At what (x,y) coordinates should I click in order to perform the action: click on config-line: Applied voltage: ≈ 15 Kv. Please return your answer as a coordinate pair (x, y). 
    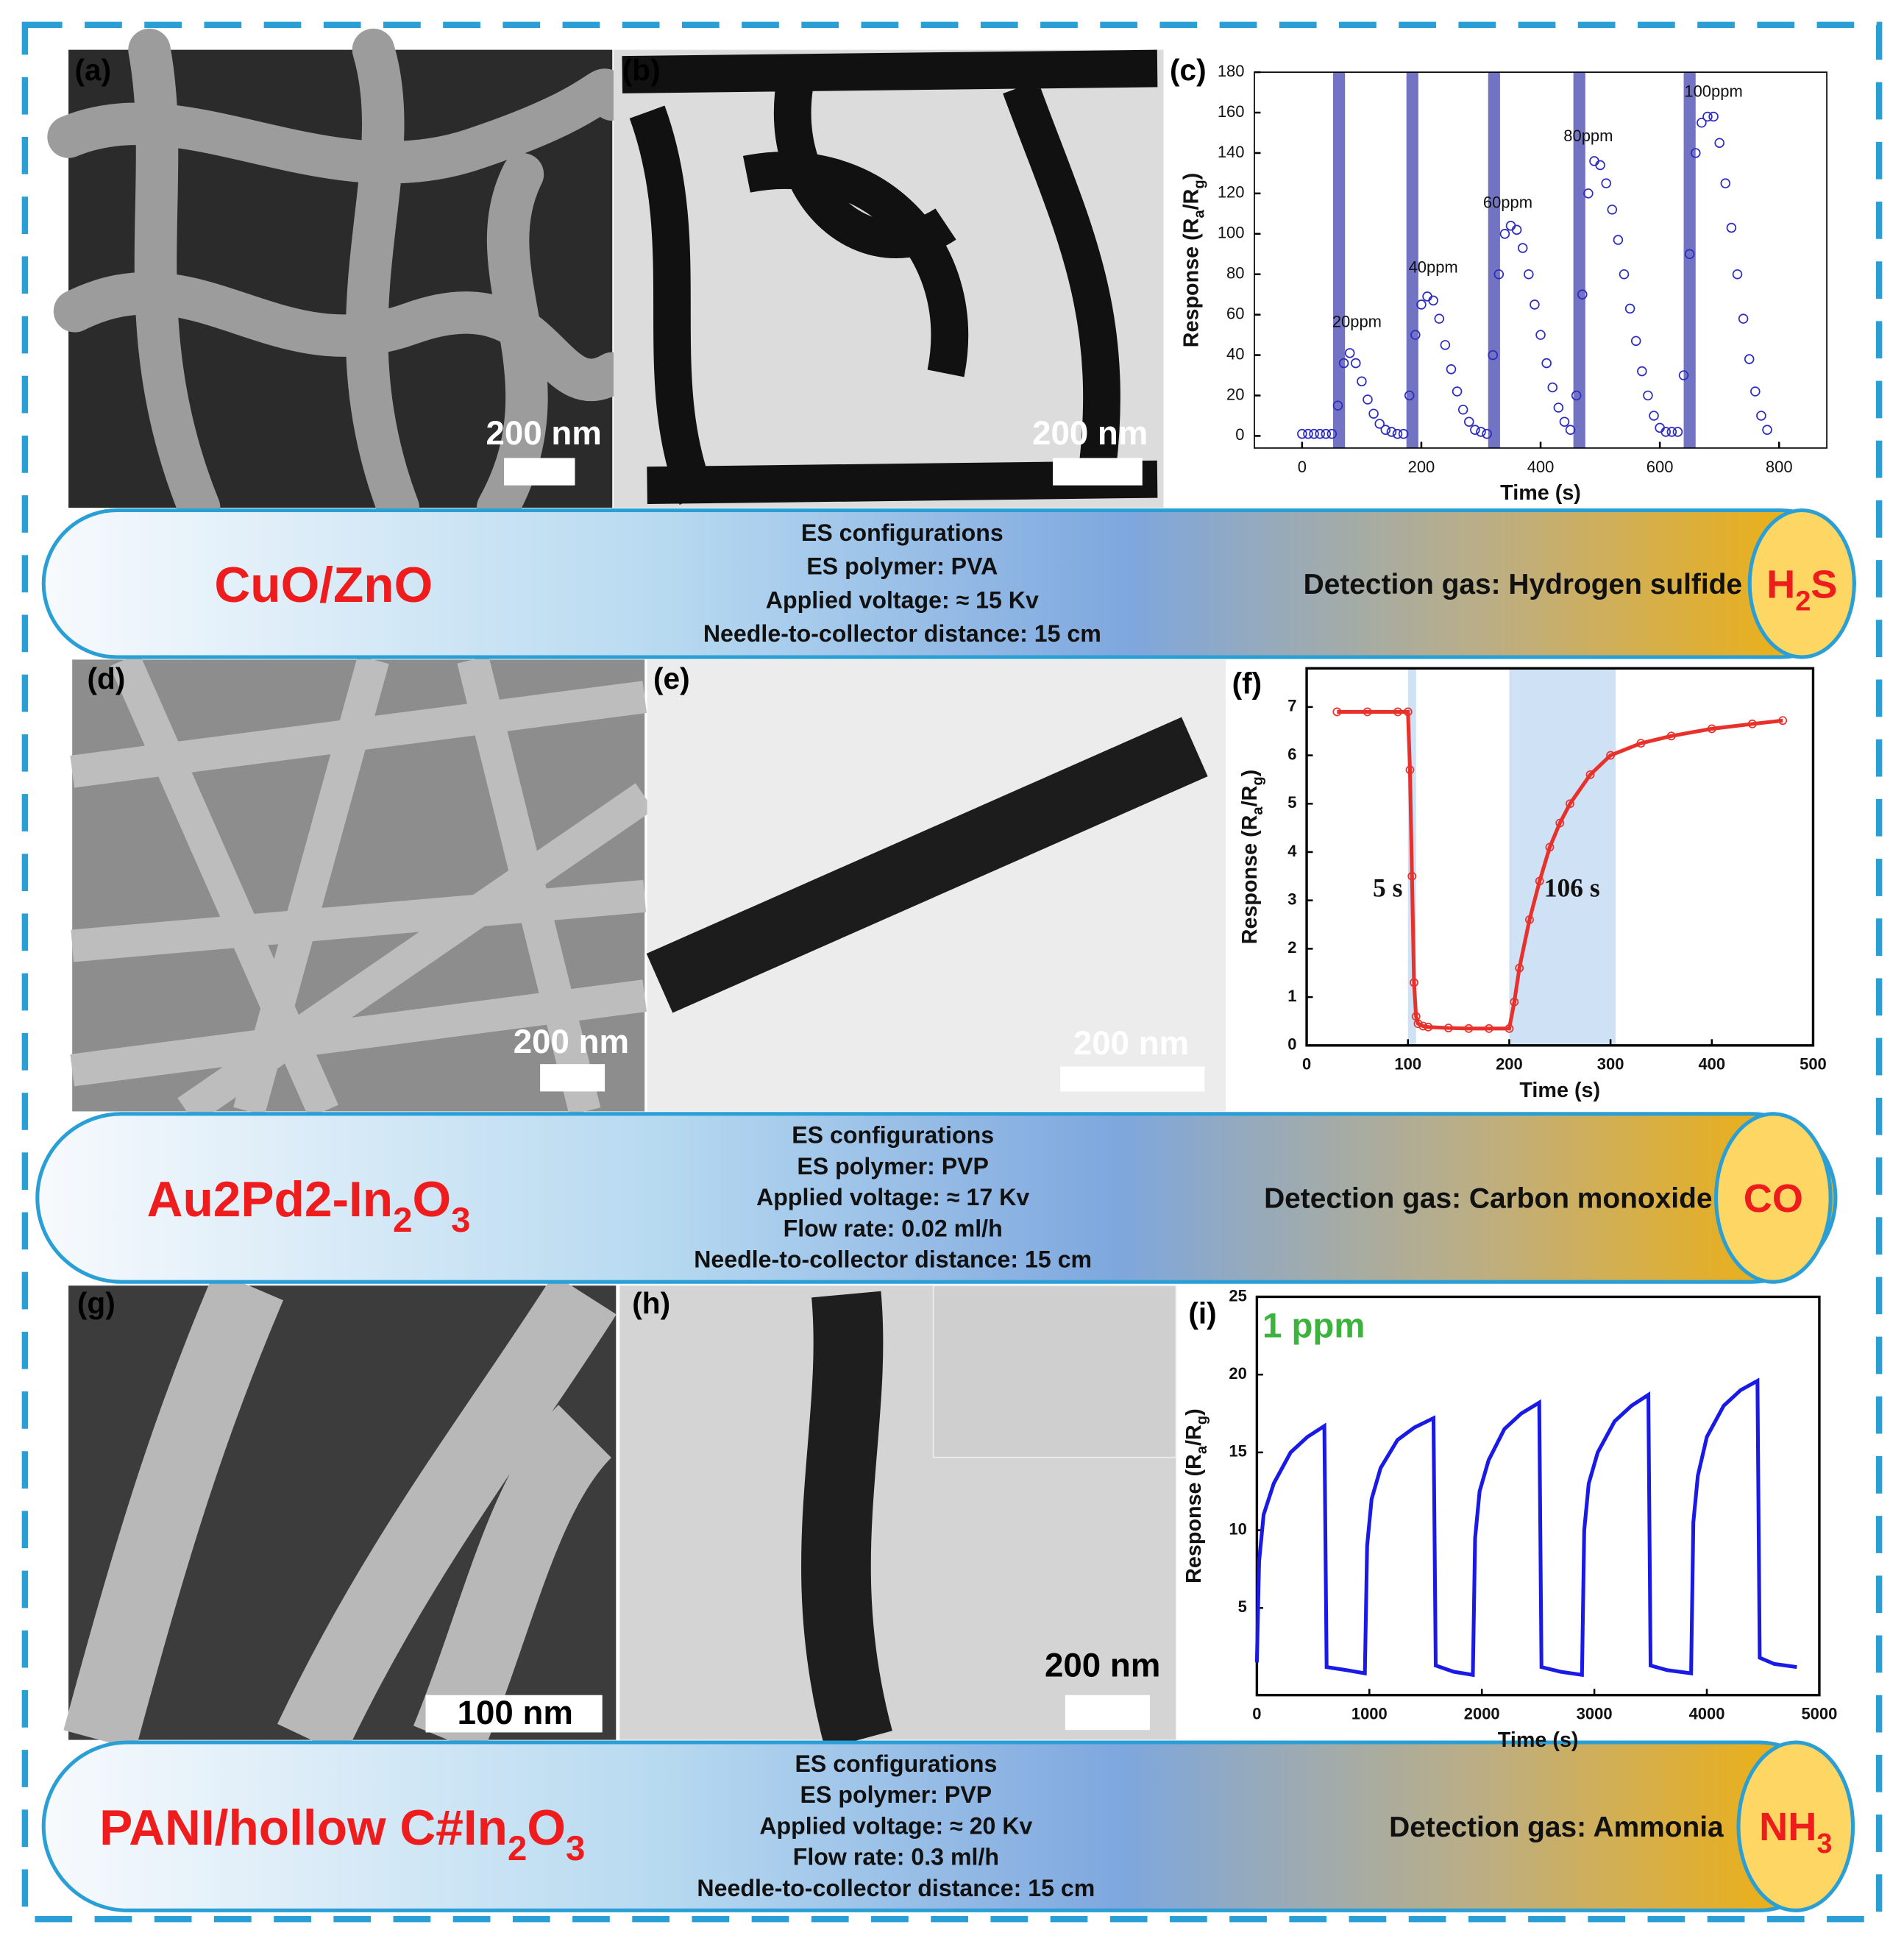
    Looking at the image, I should click on (903, 599).